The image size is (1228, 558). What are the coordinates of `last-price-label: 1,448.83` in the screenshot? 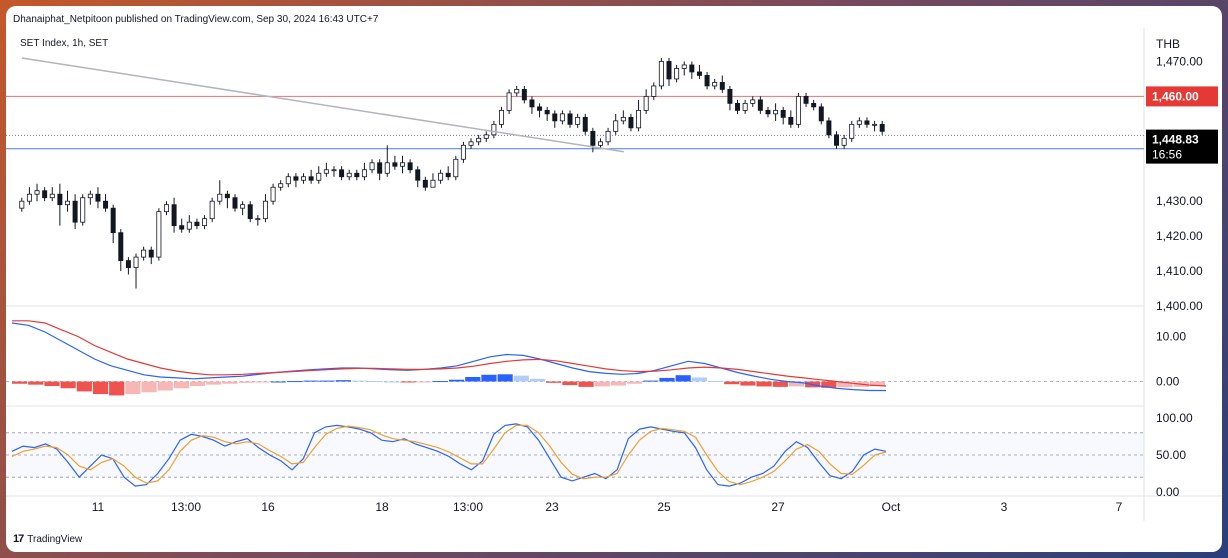 It's located at (1175, 140).